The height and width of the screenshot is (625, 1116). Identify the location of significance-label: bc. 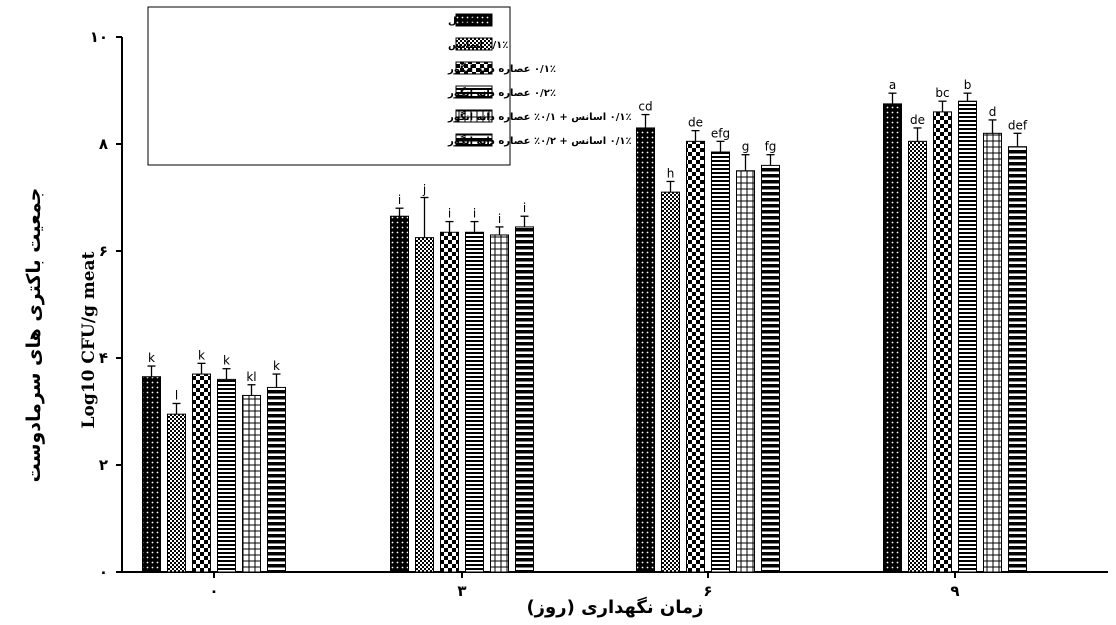
(942, 93).